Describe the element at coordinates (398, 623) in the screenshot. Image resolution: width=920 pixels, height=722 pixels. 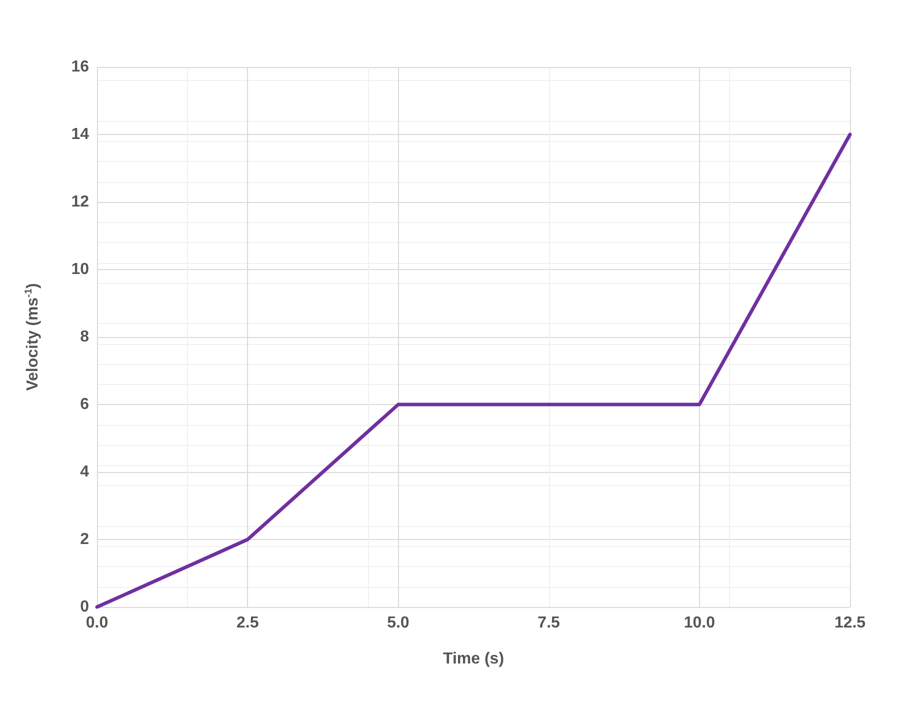
I see `x-tick-label: 5.0` at that location.